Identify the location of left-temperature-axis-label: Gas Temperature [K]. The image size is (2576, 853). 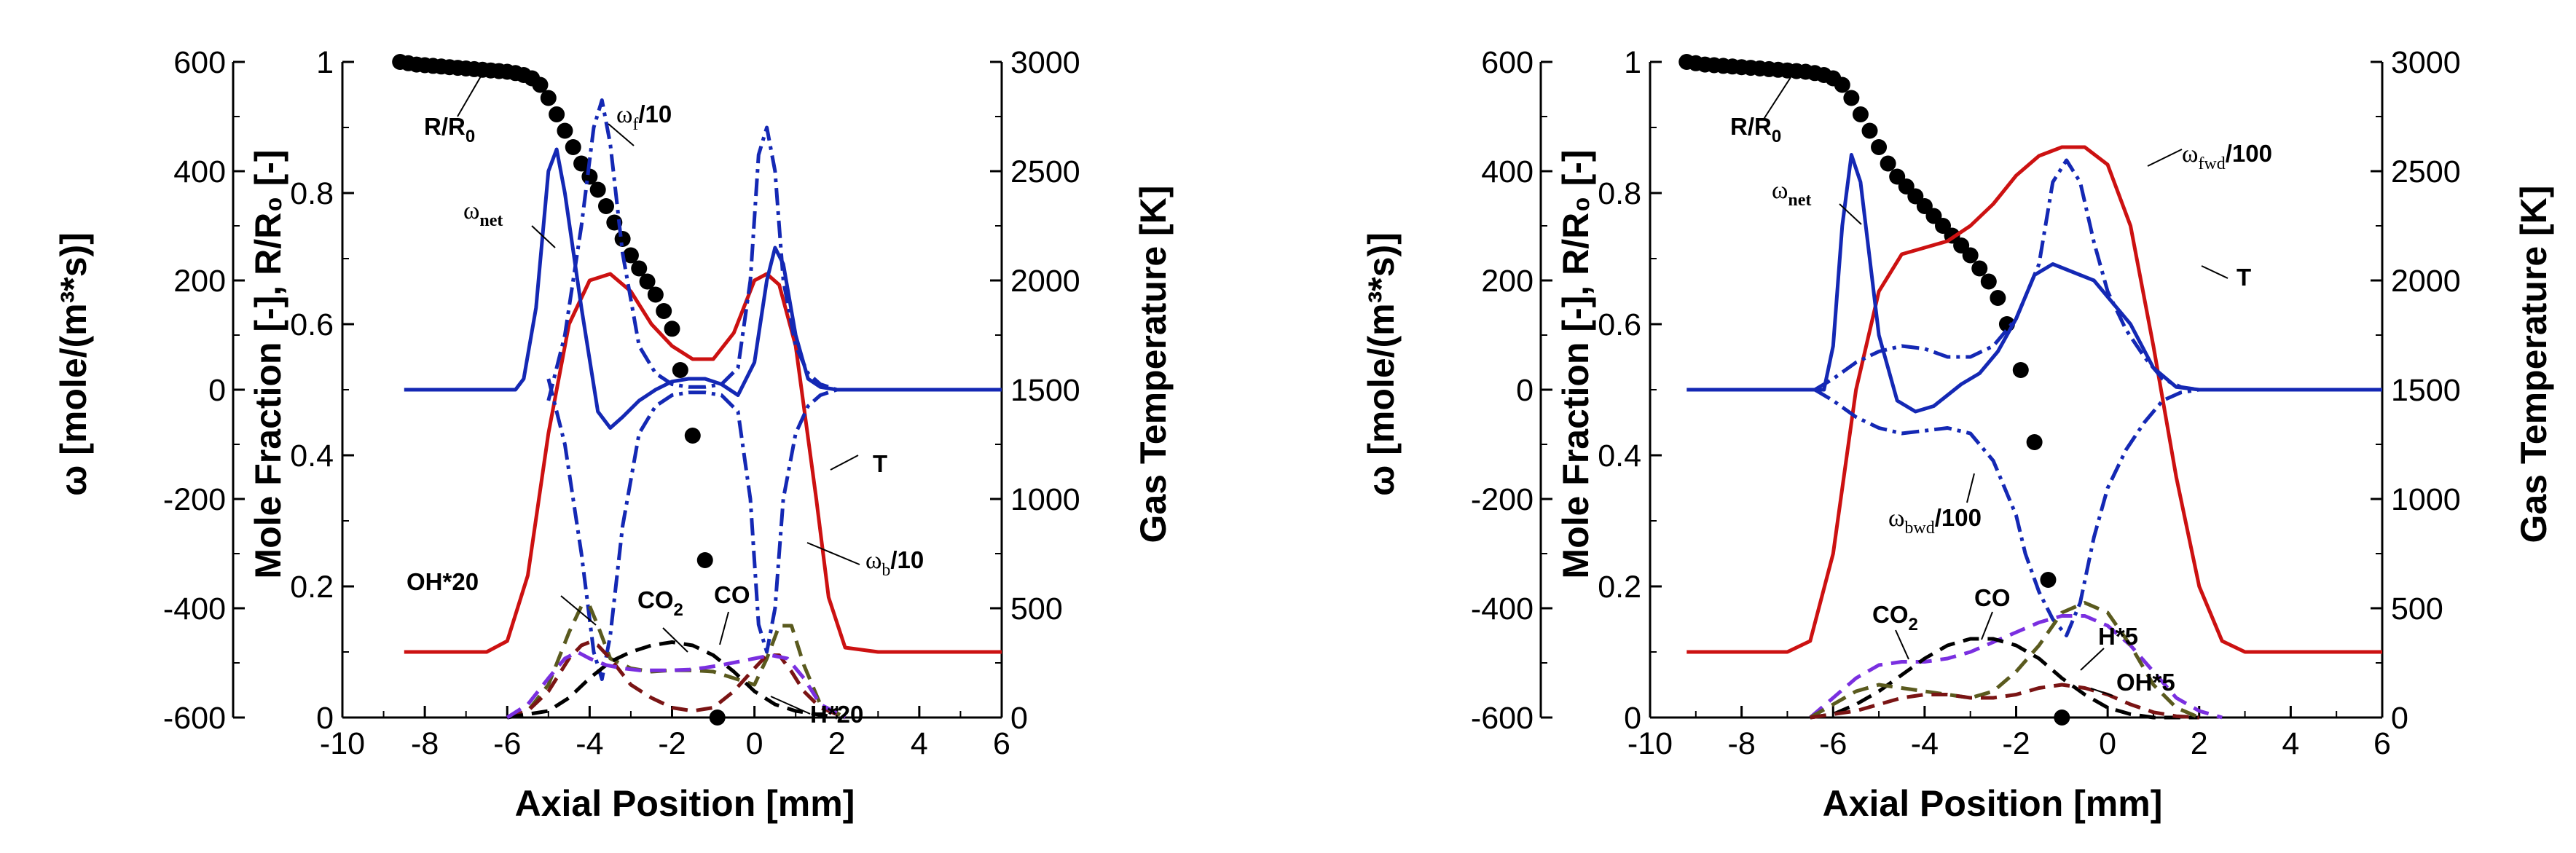
(1153, 364).